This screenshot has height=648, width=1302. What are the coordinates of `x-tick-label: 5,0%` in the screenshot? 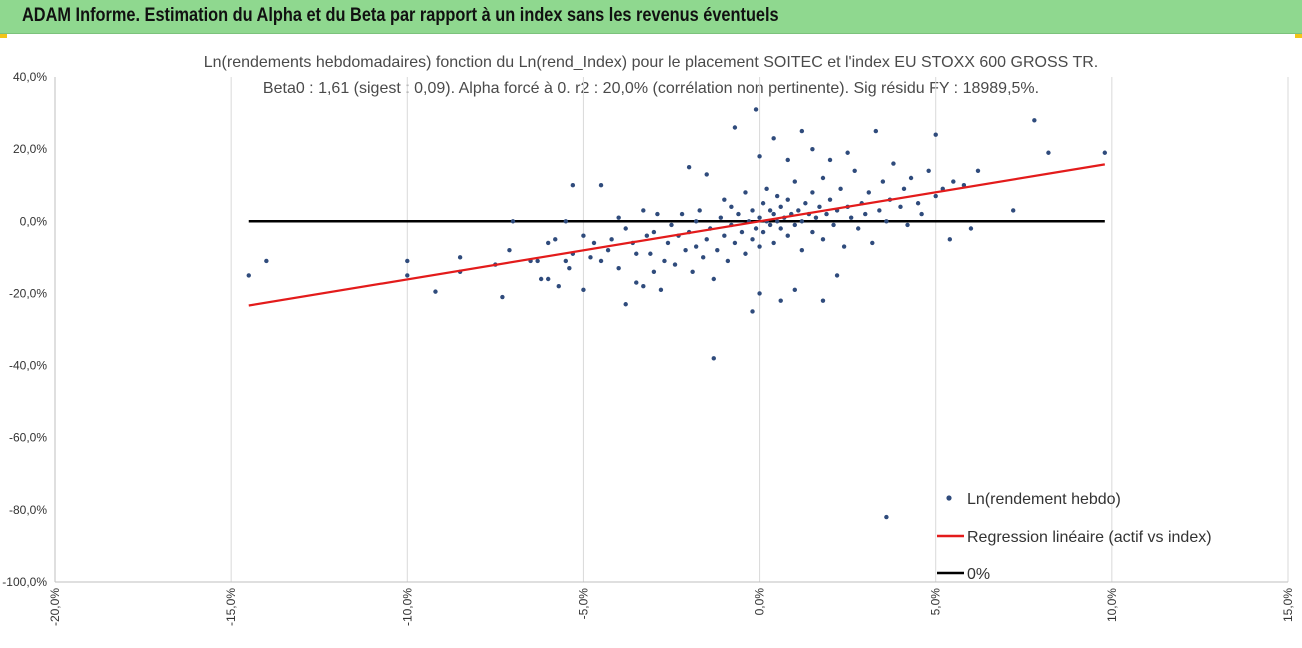 It's located at (936, 602).